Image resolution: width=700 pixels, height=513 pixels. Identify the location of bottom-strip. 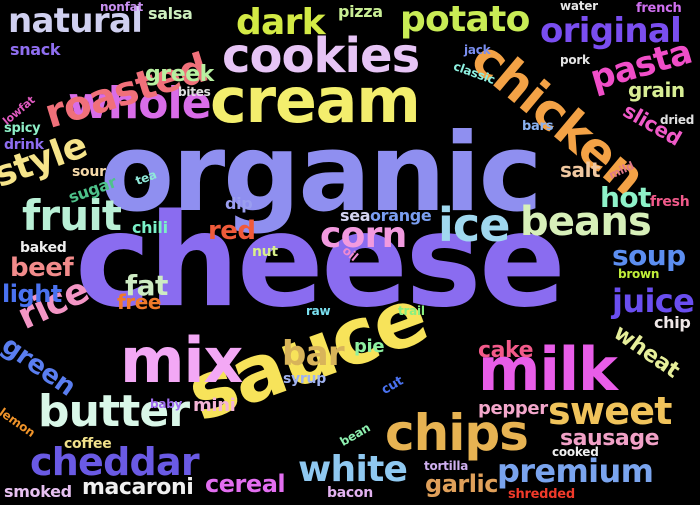
(350, 509).